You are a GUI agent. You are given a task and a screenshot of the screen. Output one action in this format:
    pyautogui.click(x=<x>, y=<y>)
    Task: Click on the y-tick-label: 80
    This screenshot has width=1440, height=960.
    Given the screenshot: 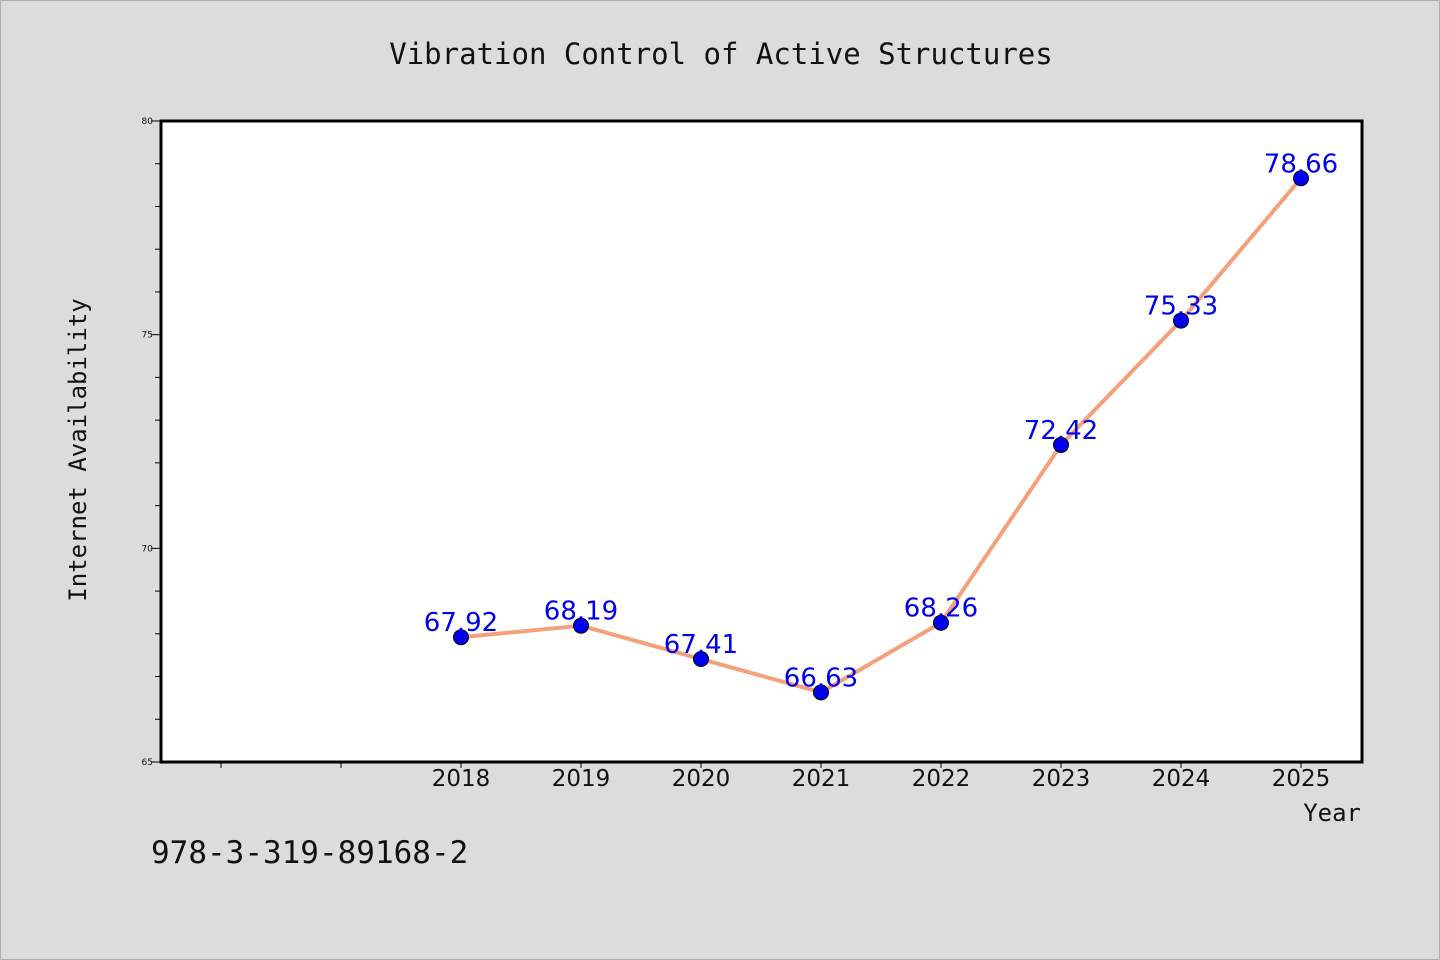 What is the action you would take?
    pyautogui.click(x=148, y=122)
    